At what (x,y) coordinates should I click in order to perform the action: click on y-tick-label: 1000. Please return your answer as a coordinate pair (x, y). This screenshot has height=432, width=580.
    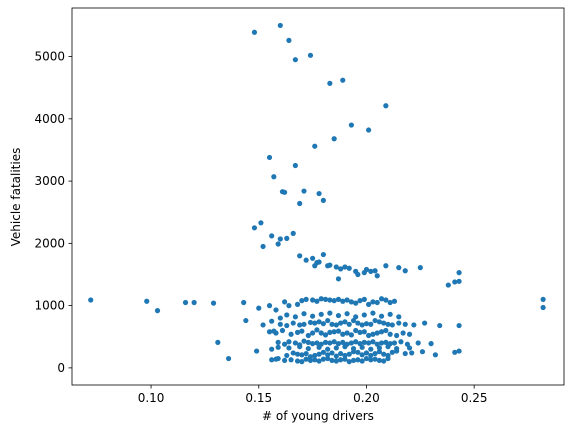
    Looking at the image, I should click on (49, 306).